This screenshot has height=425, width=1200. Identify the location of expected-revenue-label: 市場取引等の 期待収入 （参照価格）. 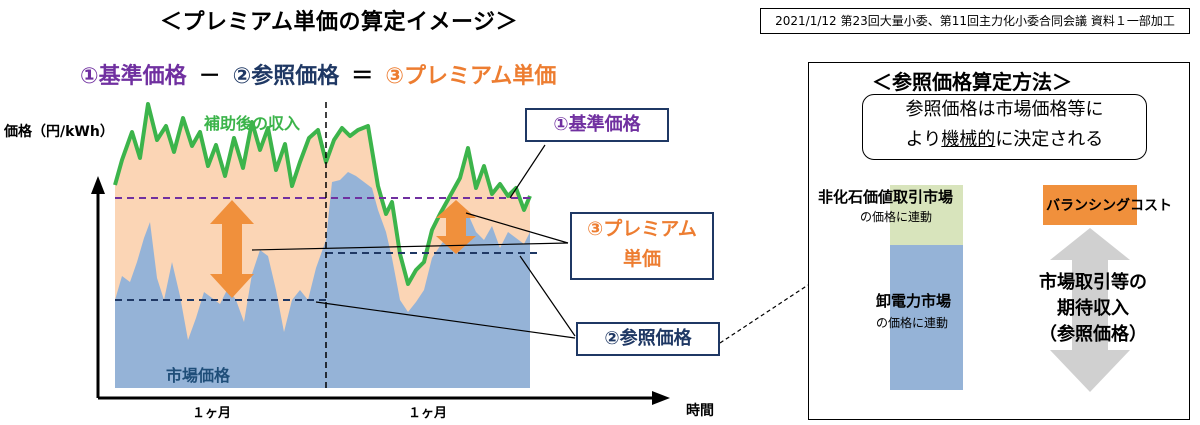
(1093, 309).